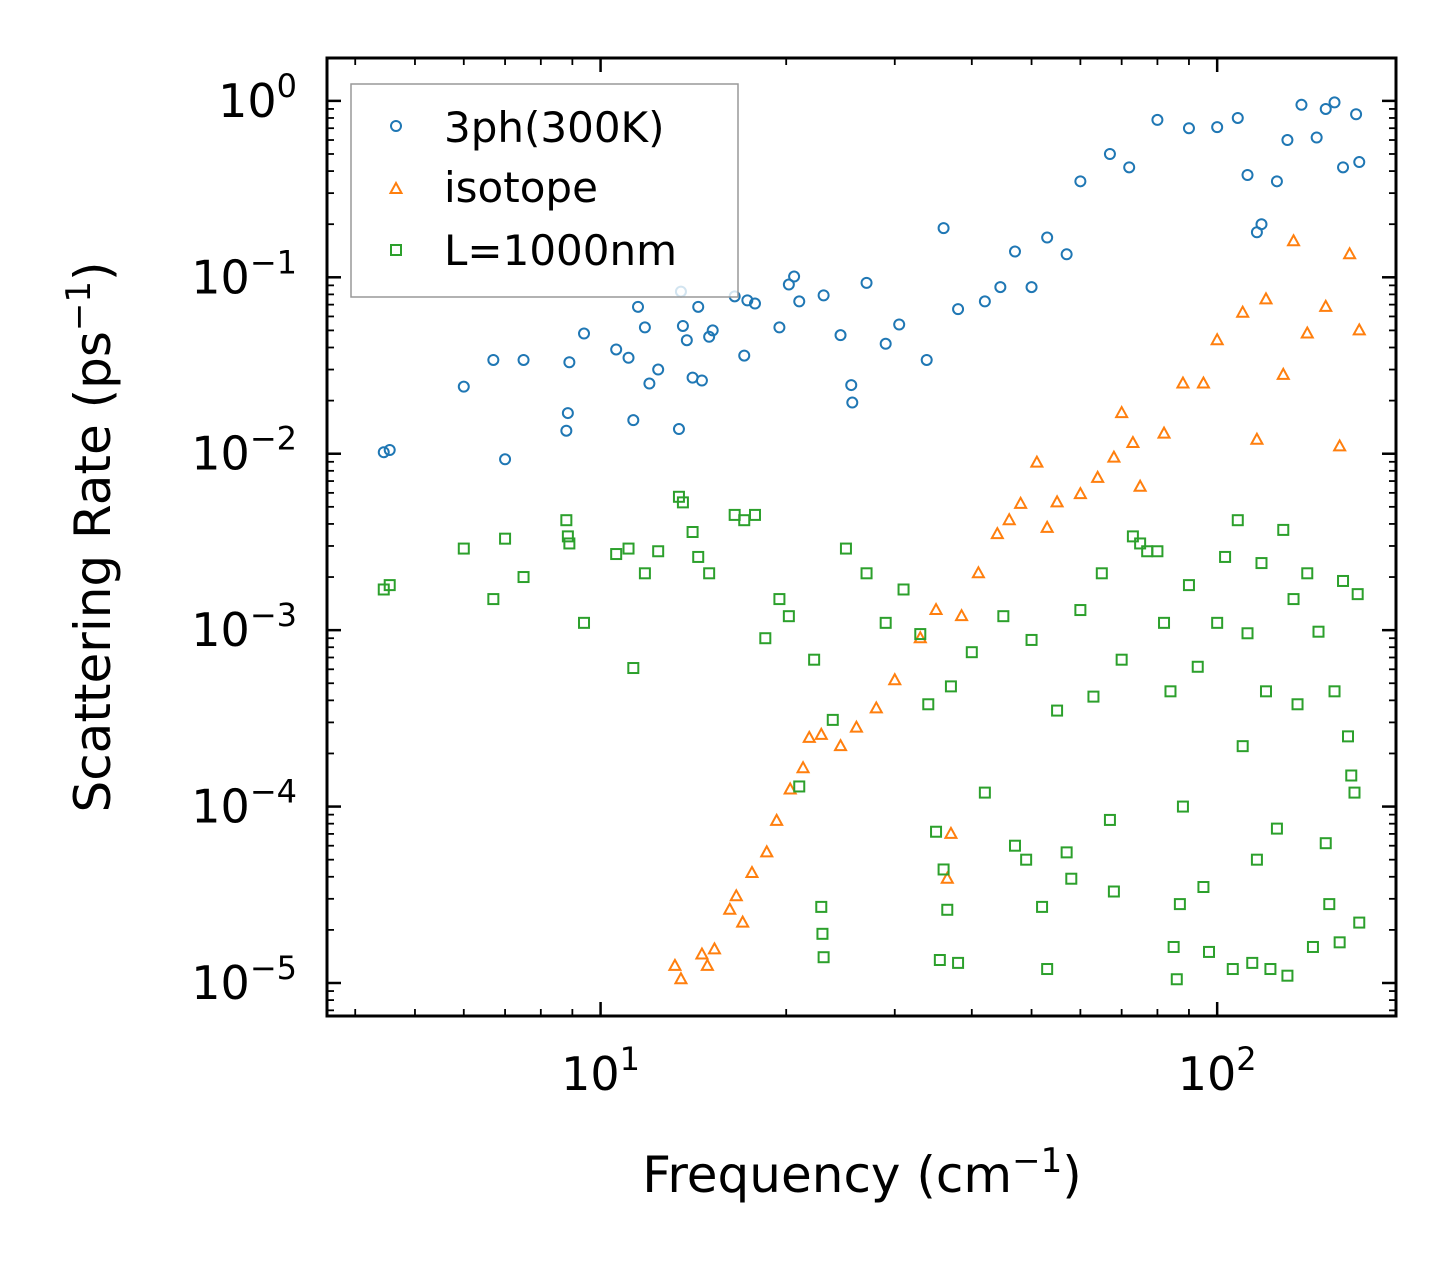  What do you see at coordinates (244, 979) in the screenshot?
I see `y-tick-label: 10⁻⁵` at bounding box center [244, 979].